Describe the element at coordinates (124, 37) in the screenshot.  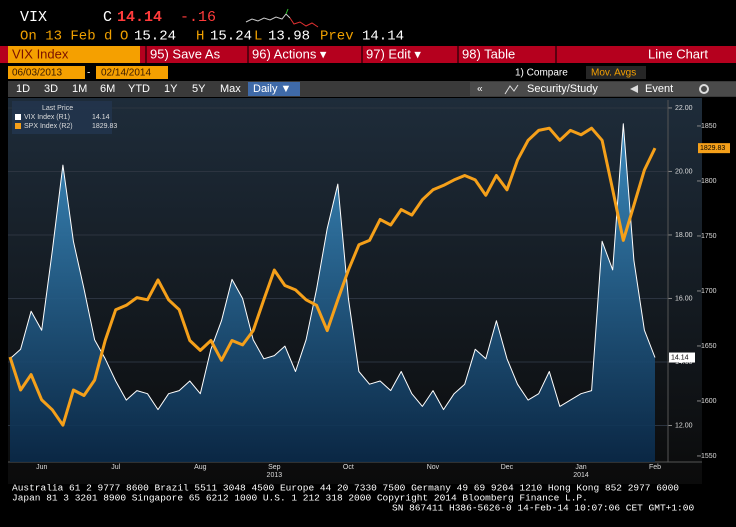
I see `open-label: O` at that location.